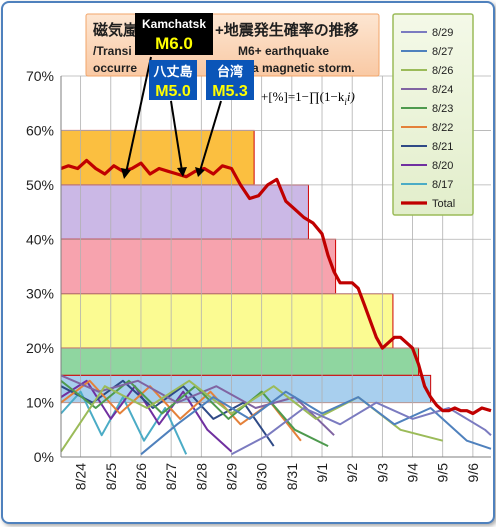 The height and width of the screenshot is (527, 496). What do you see at coordinates (172, 71) in the screenshot?
I see `callout-hachijojima-region: 八丈島` at bounding box center [172, 71].